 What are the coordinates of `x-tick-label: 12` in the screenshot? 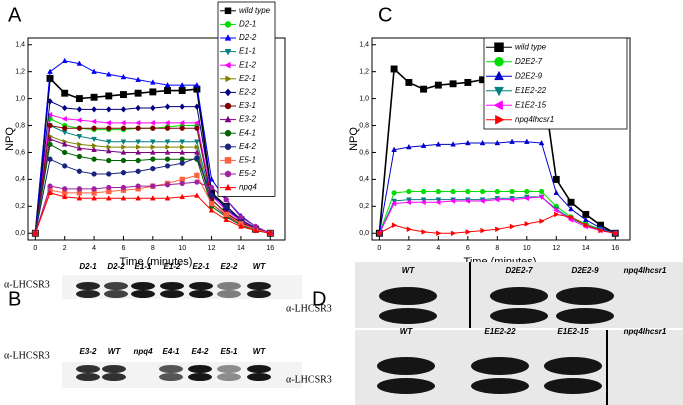 It's located at (556, 248).